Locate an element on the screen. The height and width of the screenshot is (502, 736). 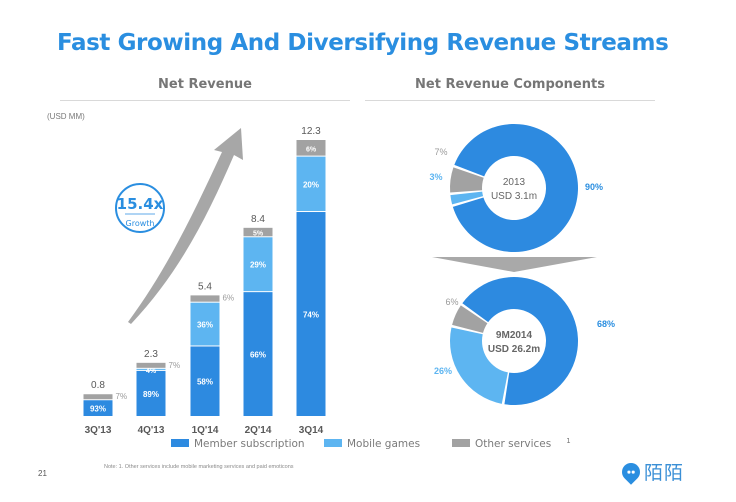
x-tick-label: 3Q14 is located at coordinates (311, 430).